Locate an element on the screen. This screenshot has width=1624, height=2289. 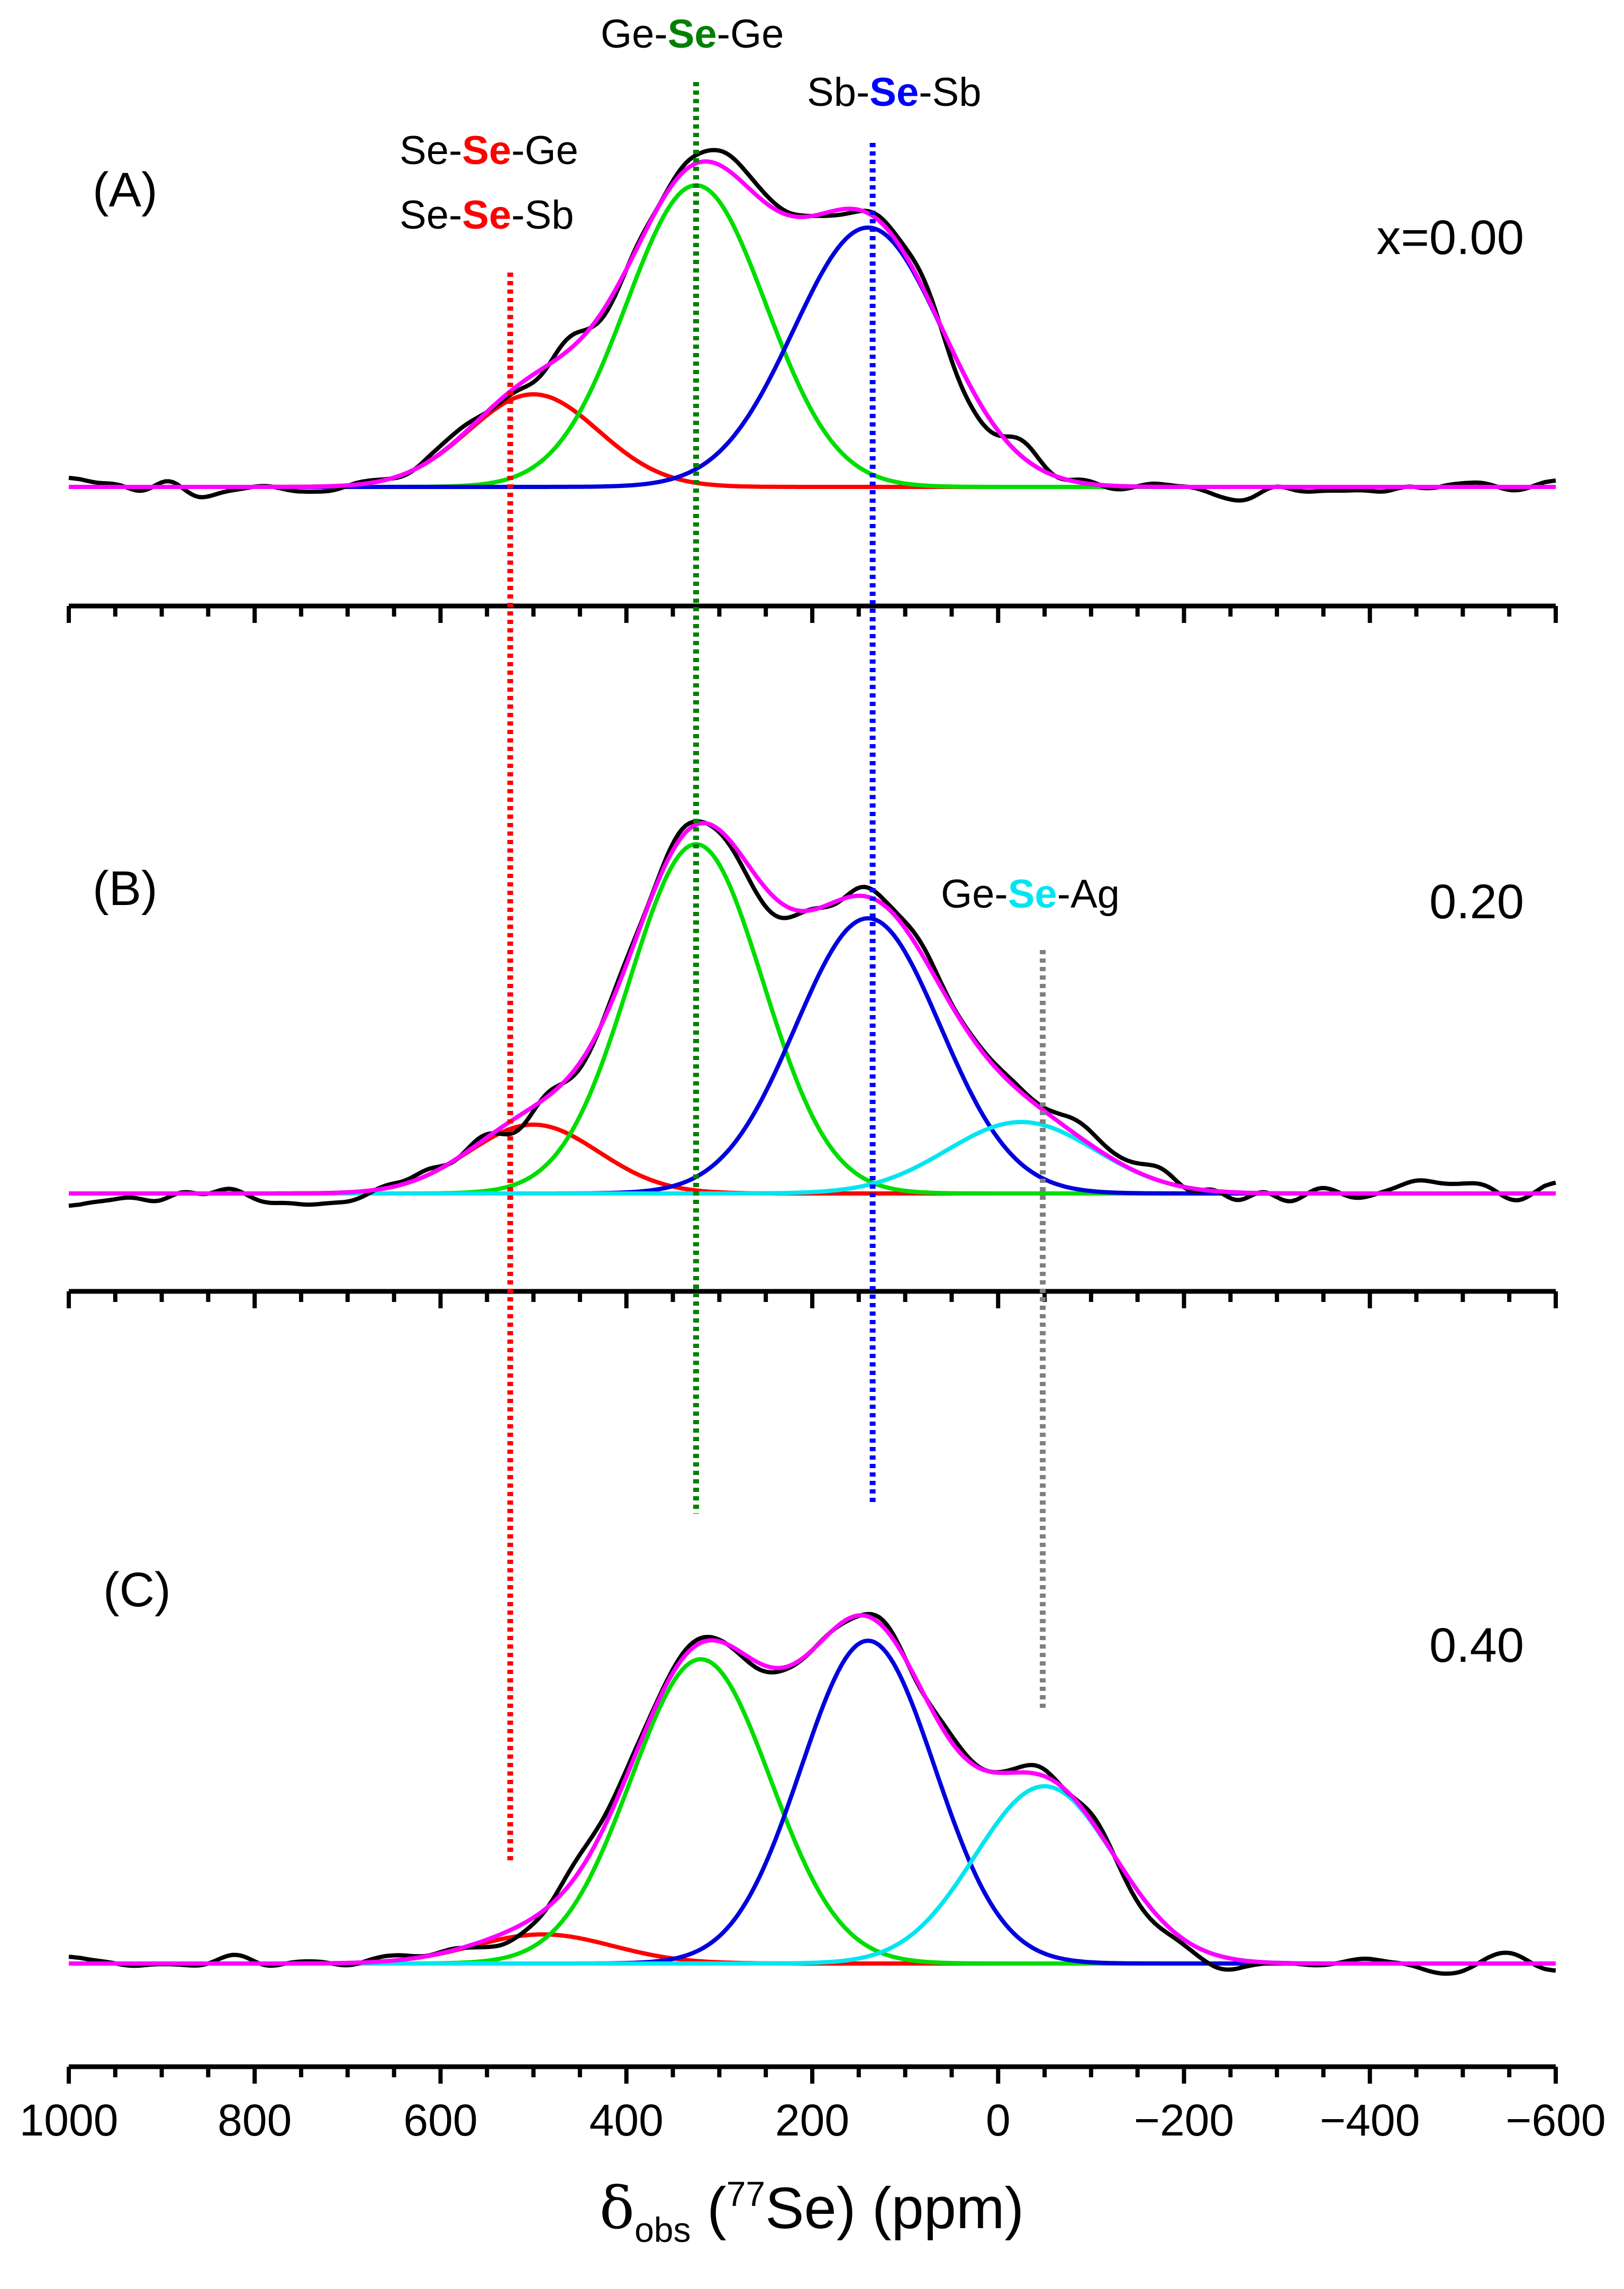
label-sb-se-sb: Sb-Se-Sb is located at coordinates (895, 92).